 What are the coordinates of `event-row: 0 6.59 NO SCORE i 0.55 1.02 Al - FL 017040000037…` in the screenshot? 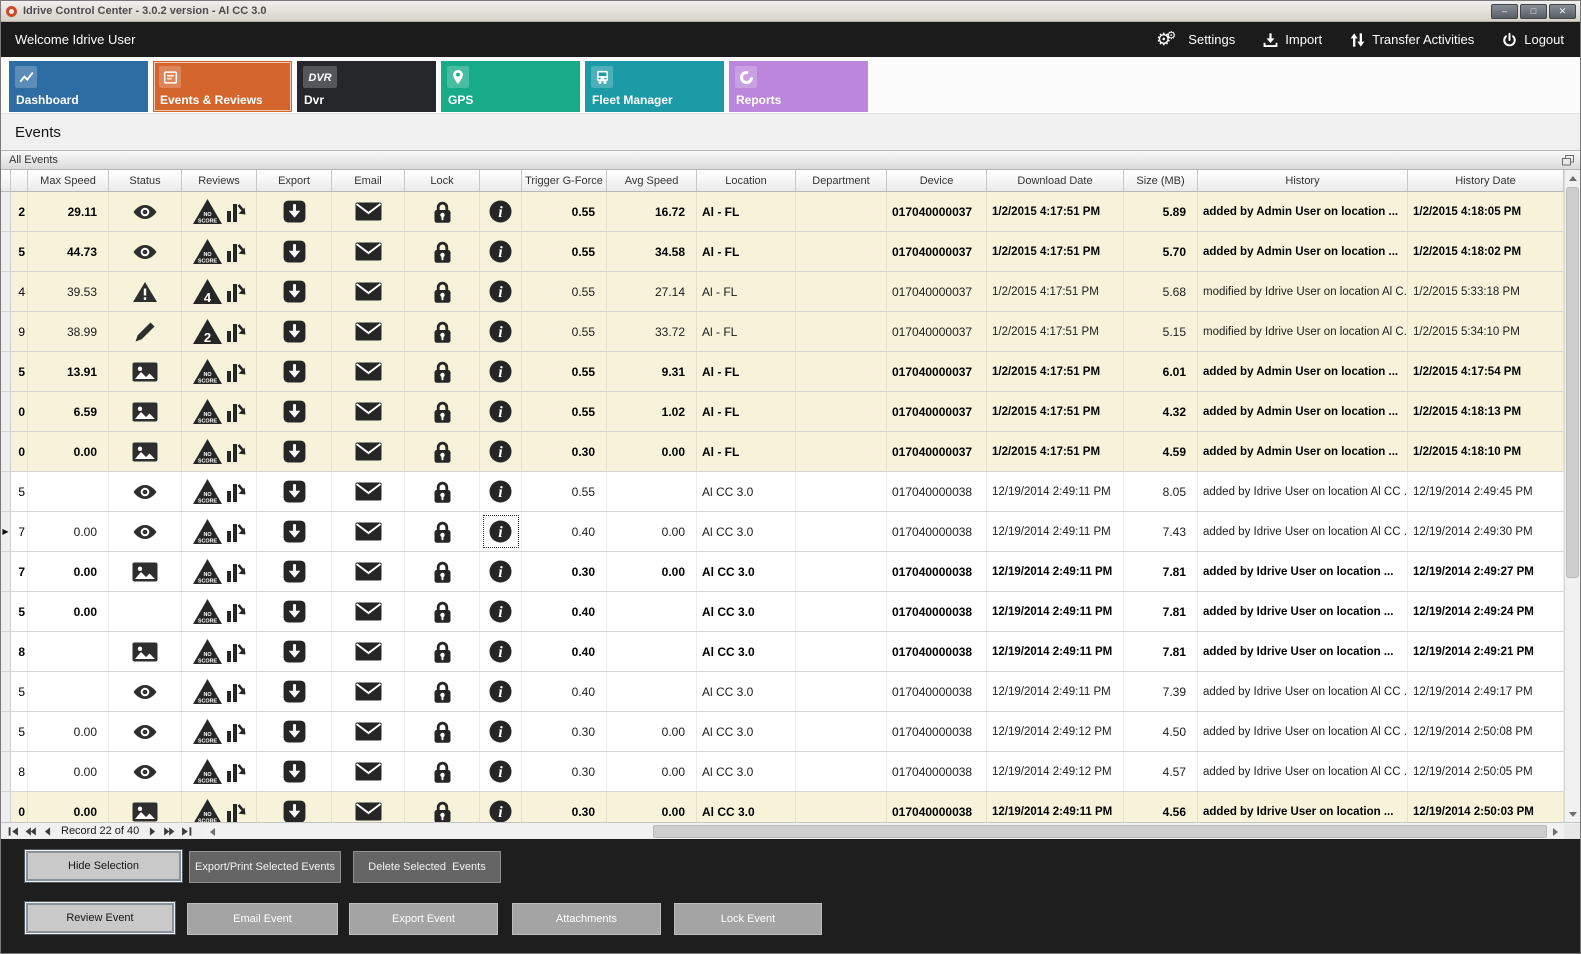 It's located at (782, 412).